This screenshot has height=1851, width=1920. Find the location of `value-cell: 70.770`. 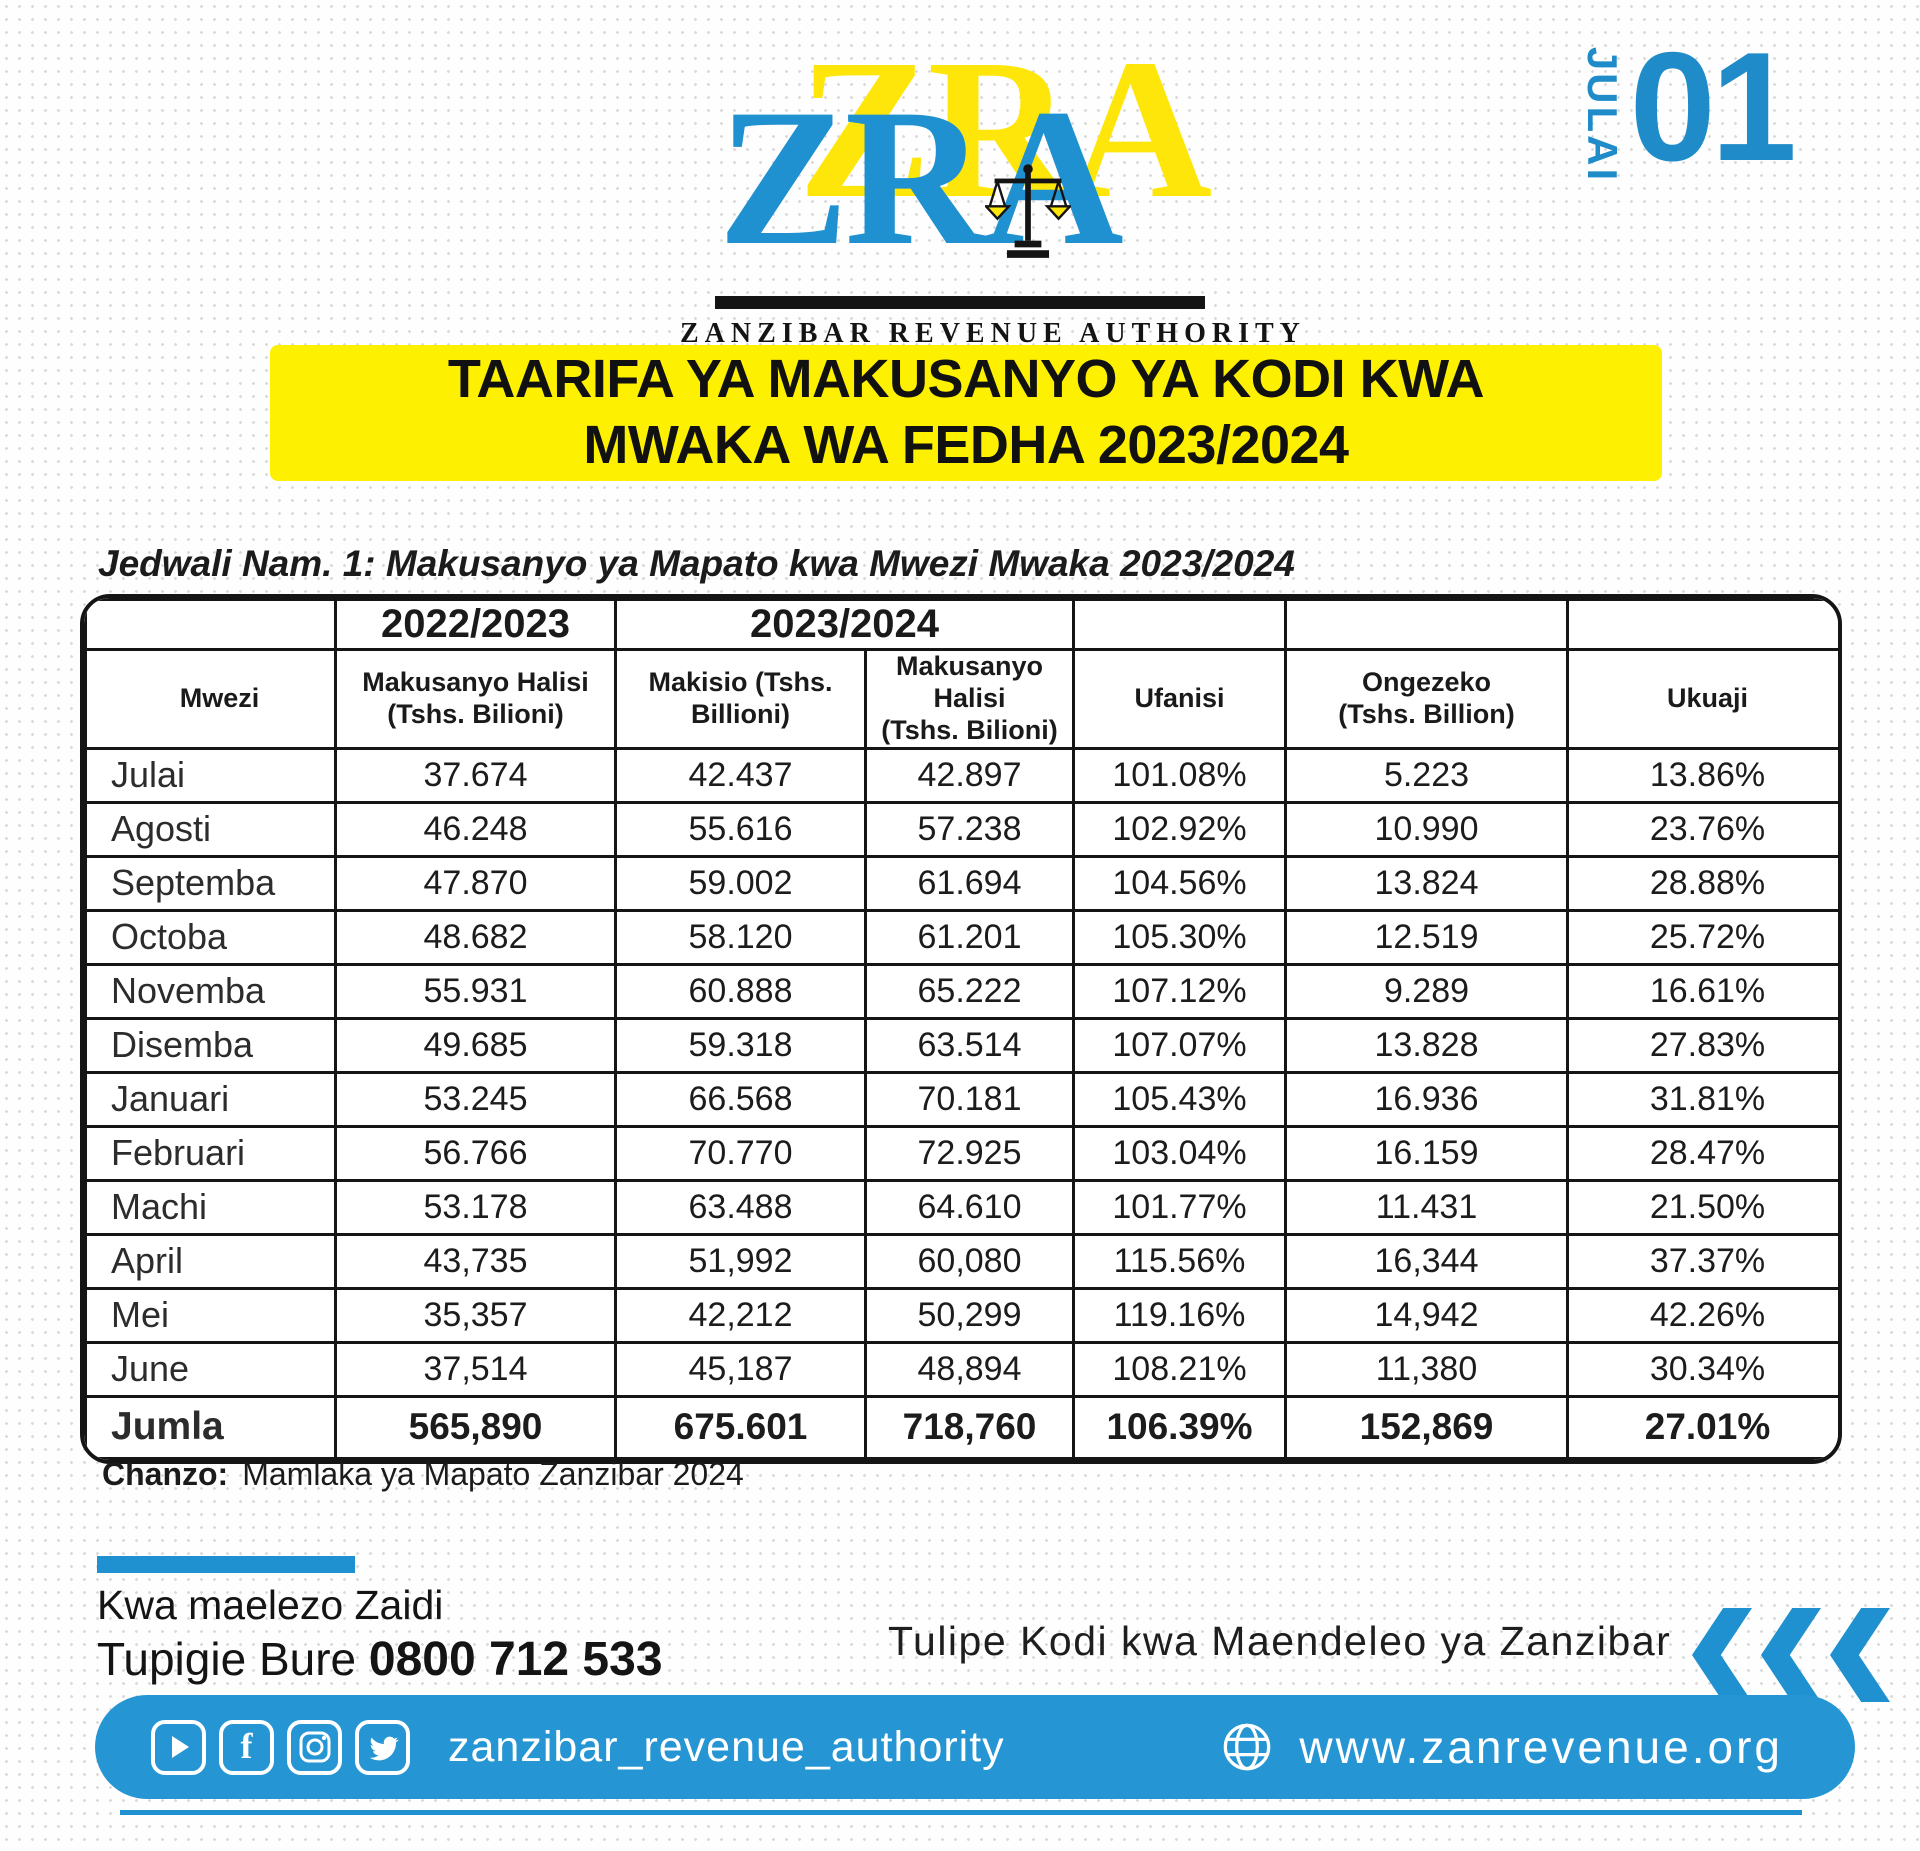

value-cell: 70.770 is located at coordinates (740, 1153).